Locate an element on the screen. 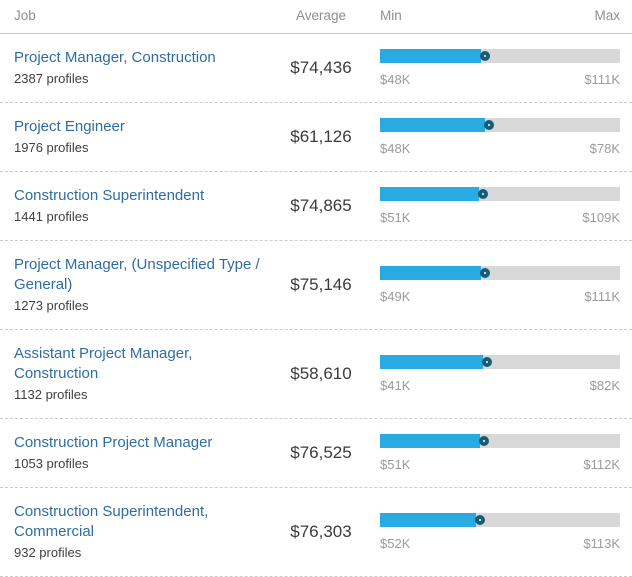 The image size is (632, 577). job-title-link: Project Engineer is located at coordinates (69, 126).